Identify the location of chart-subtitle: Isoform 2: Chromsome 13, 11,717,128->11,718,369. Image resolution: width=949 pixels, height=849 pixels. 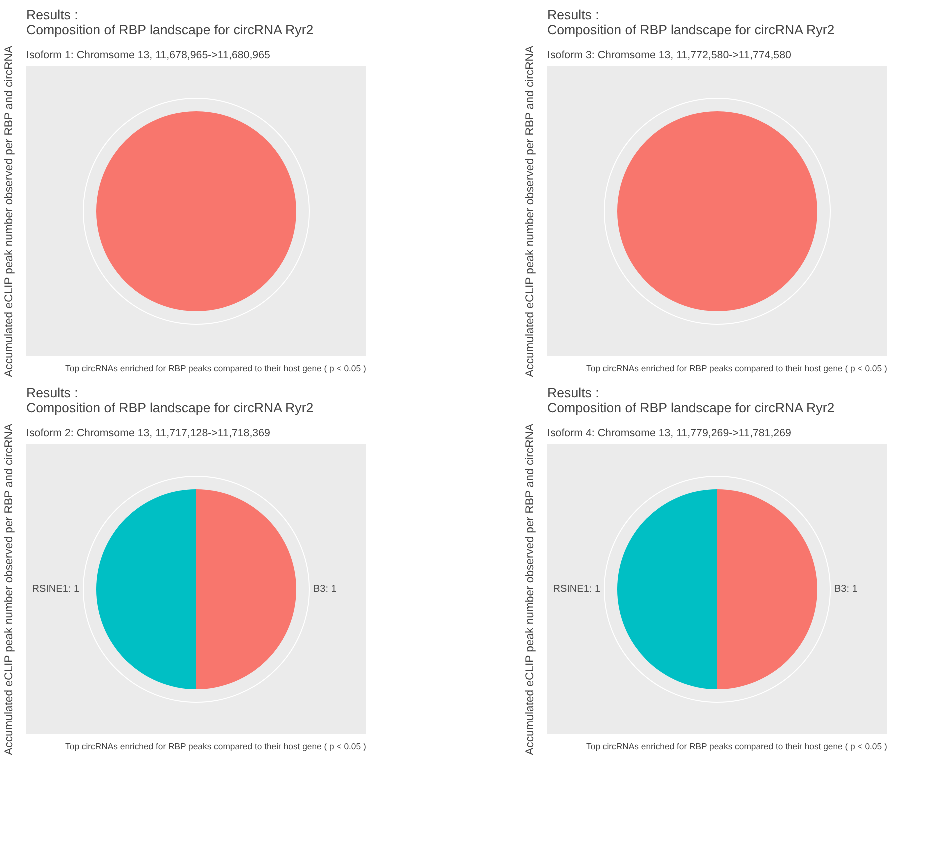
(148, 434).